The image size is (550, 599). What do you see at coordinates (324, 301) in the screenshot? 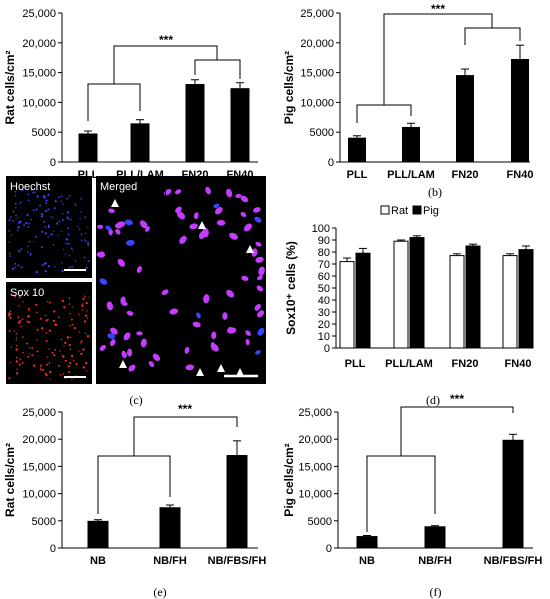
I see `y-tick-label: 40` at bounding box center [324, 301].